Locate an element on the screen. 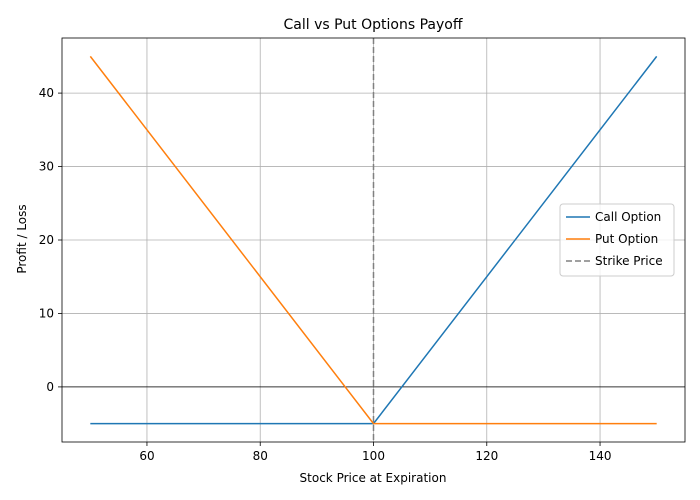  y-ticks: 0 10 20 30 40 is located at coordinates (50, 240).